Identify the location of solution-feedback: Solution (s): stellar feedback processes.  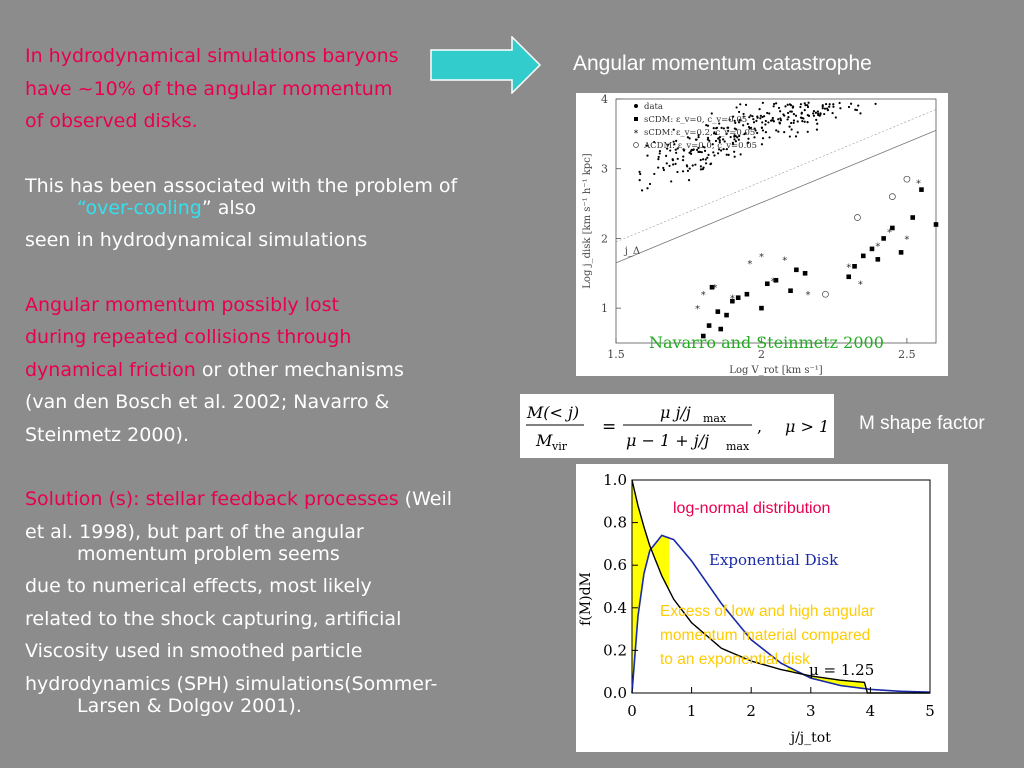
(212, 499).